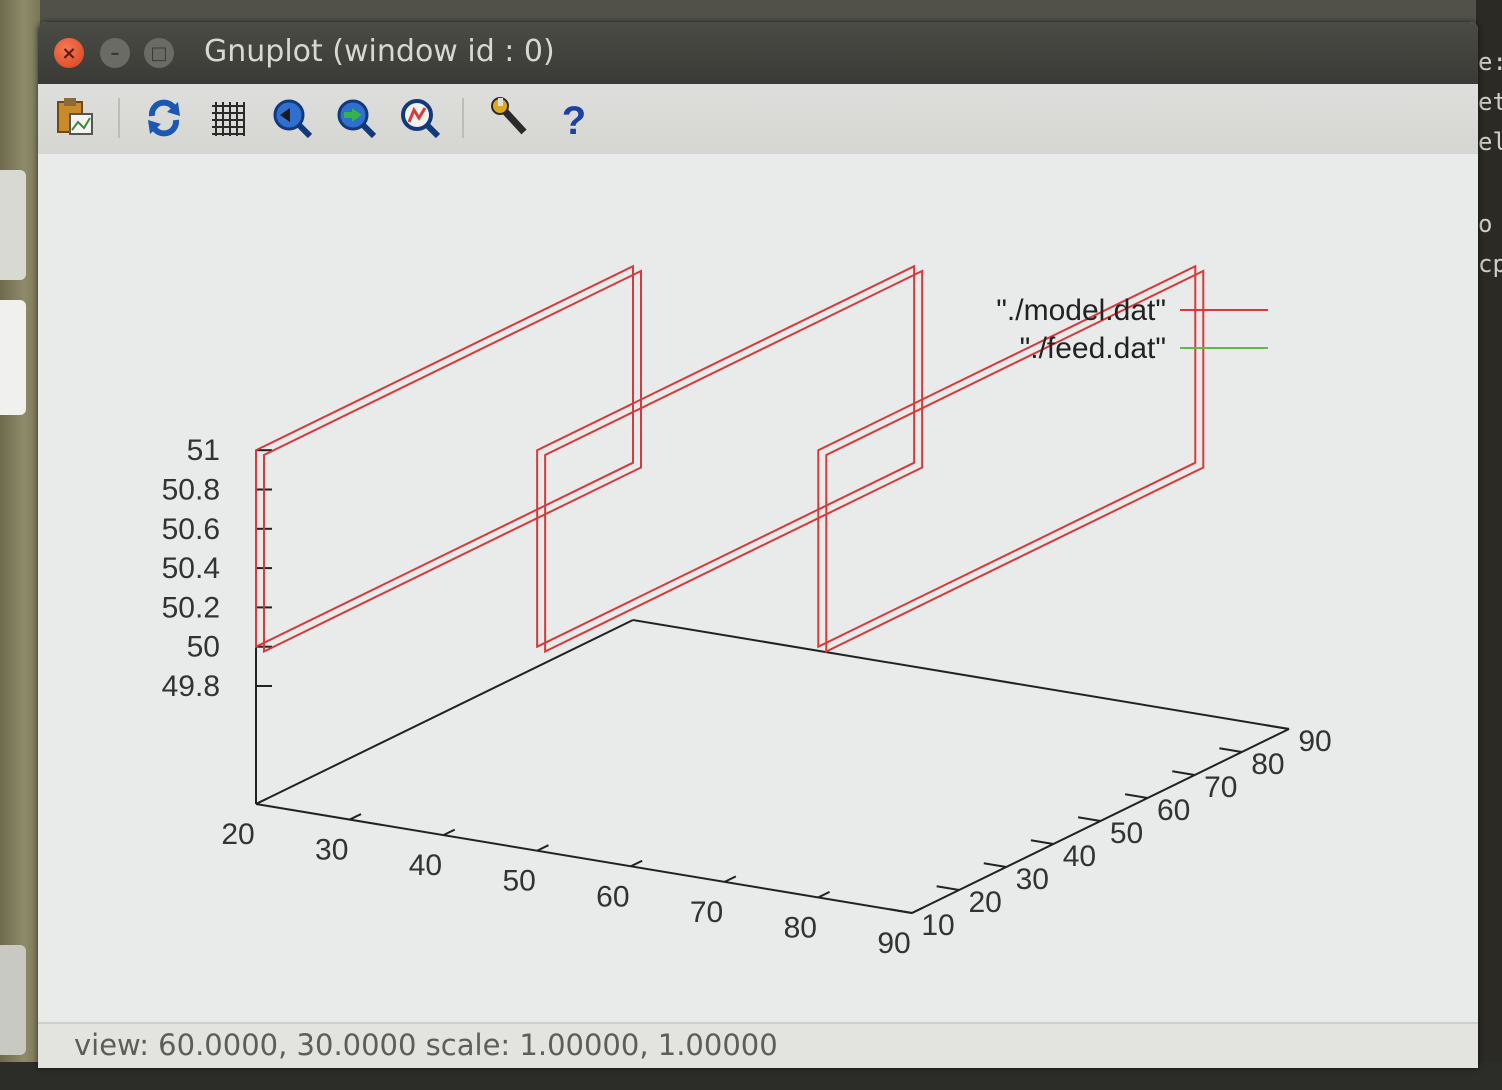 The image size is (1502, 1090). I want to click on z-tick-label: 50.4, so click(191, 568).